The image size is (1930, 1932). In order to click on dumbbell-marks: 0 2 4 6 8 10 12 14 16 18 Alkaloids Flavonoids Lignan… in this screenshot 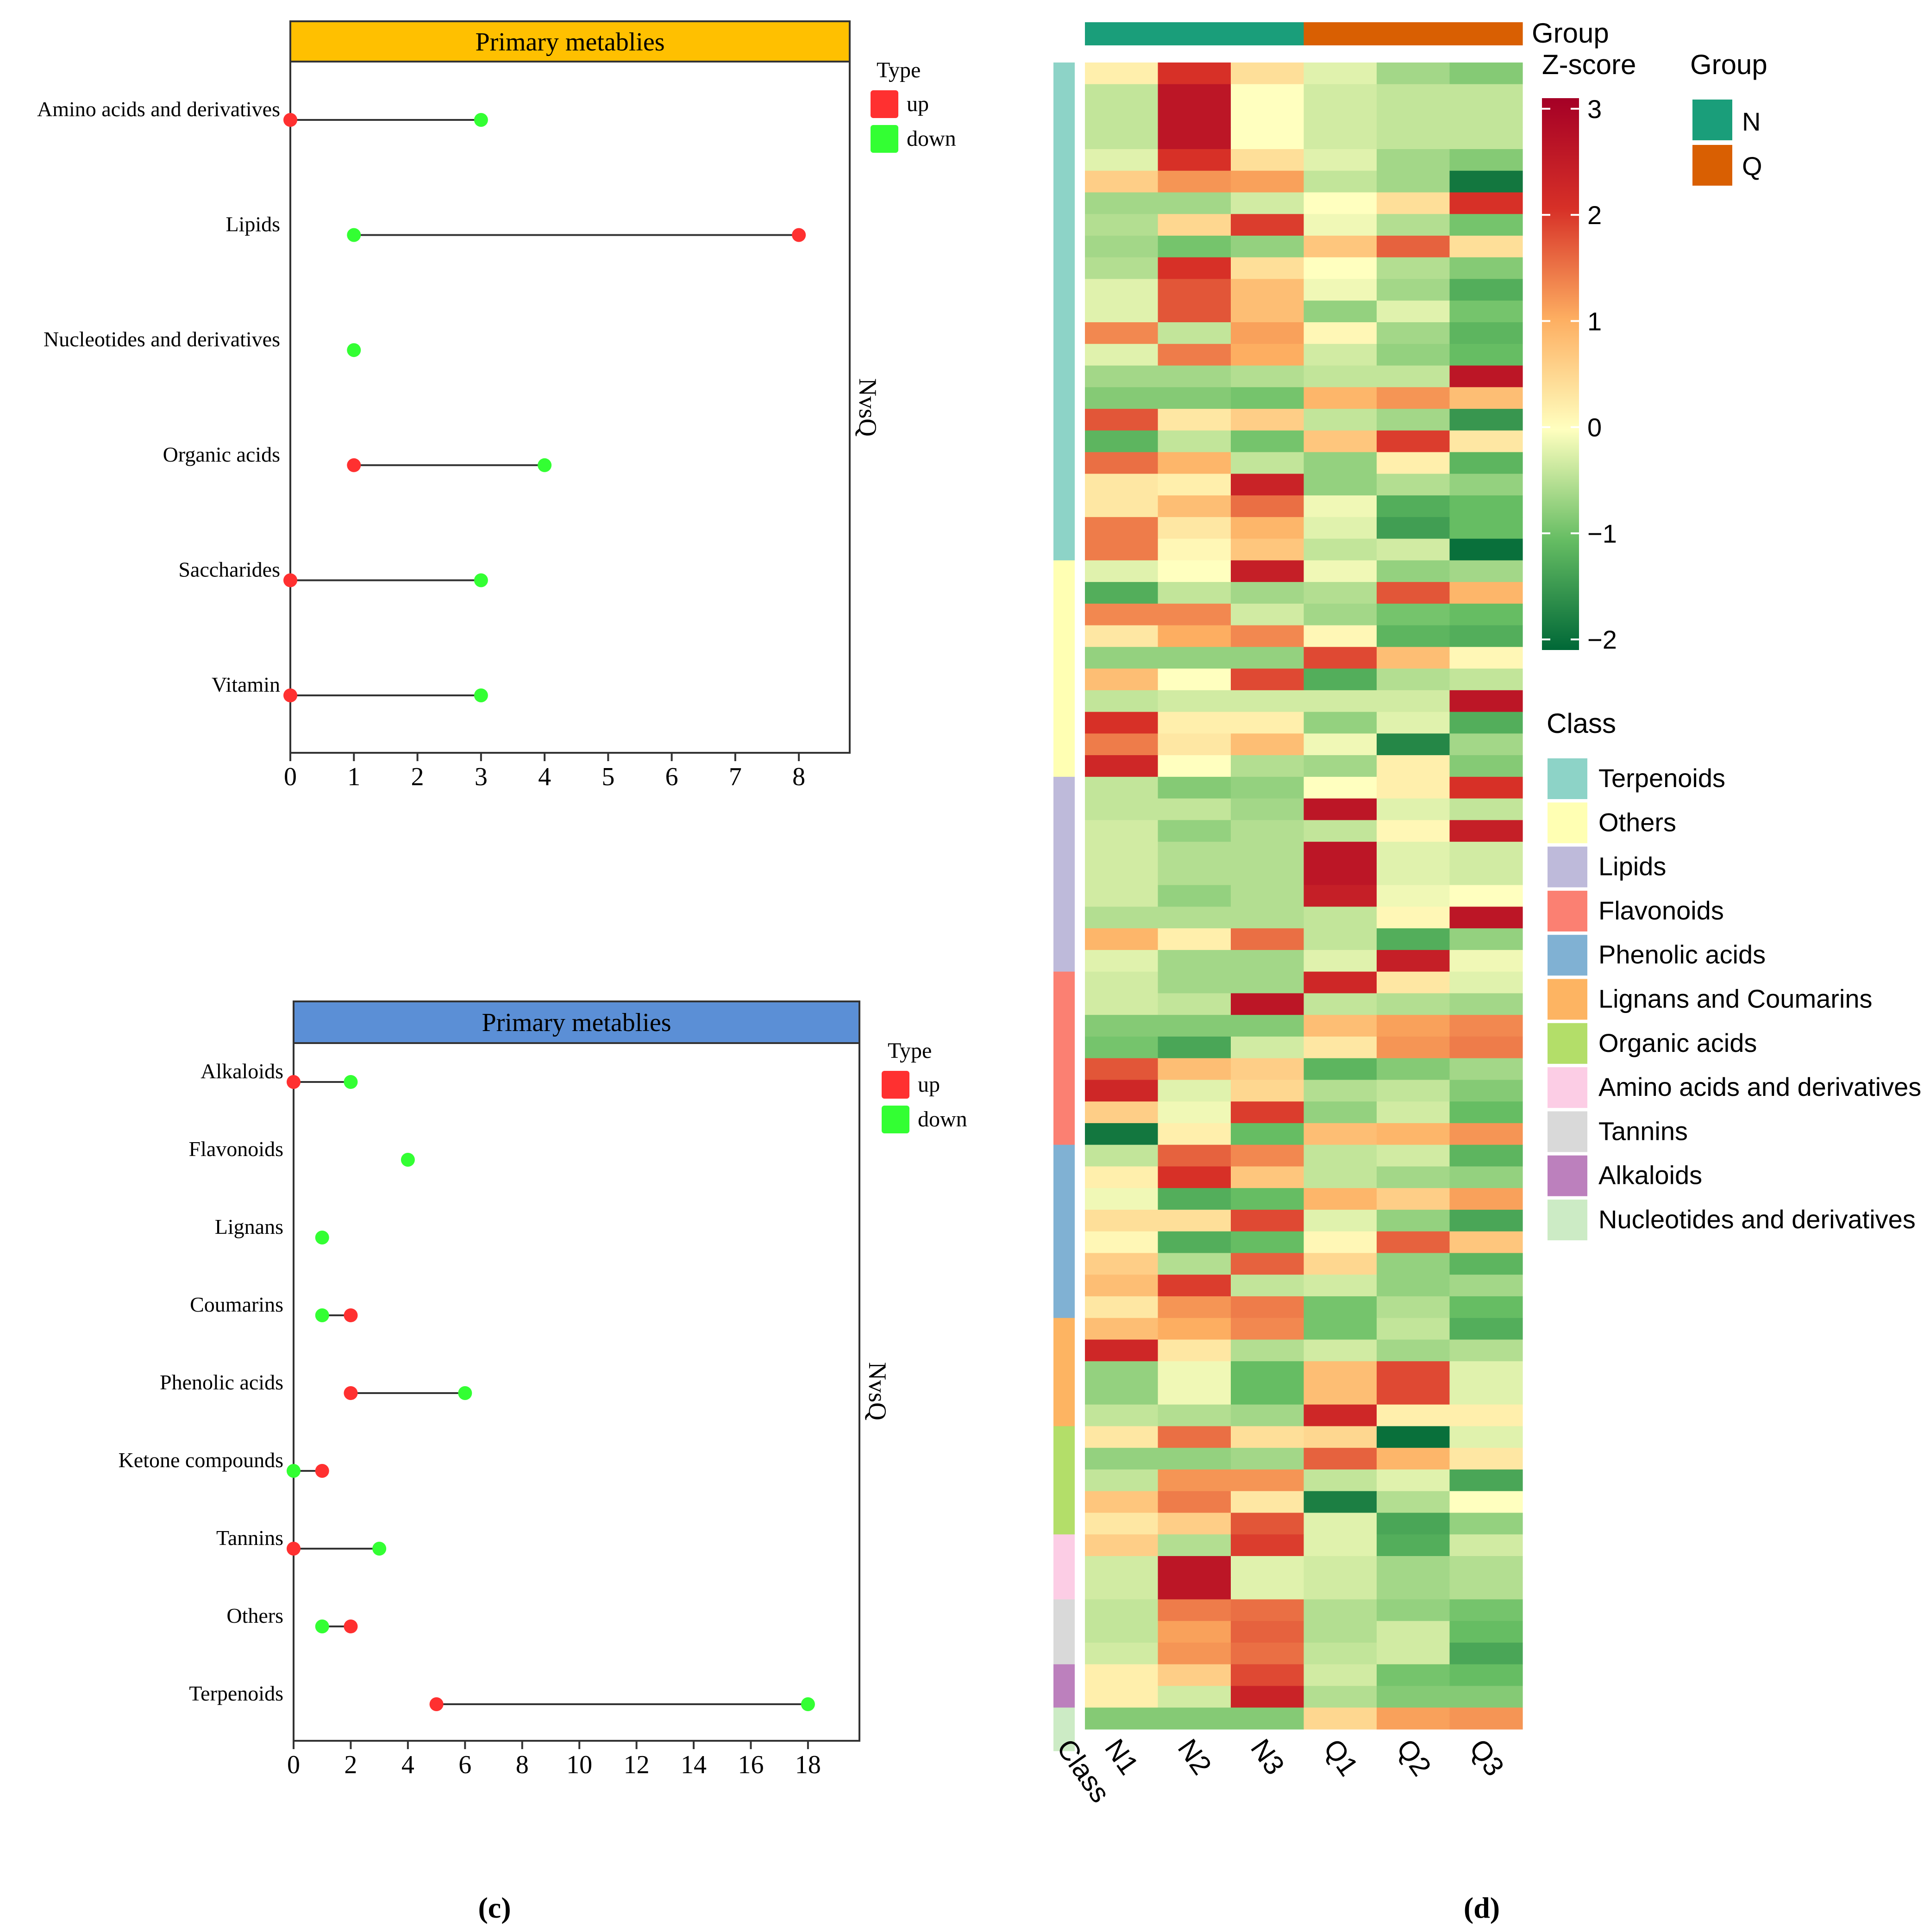, I will do `click(470, 1419)`.